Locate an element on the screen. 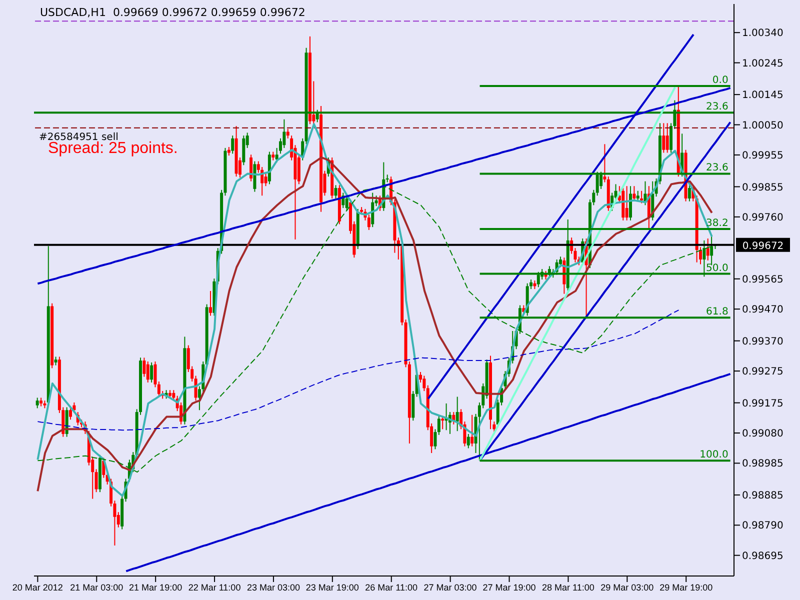  x-tick-label: 29 Mar 03:00 is located at coordinates (627, 587).